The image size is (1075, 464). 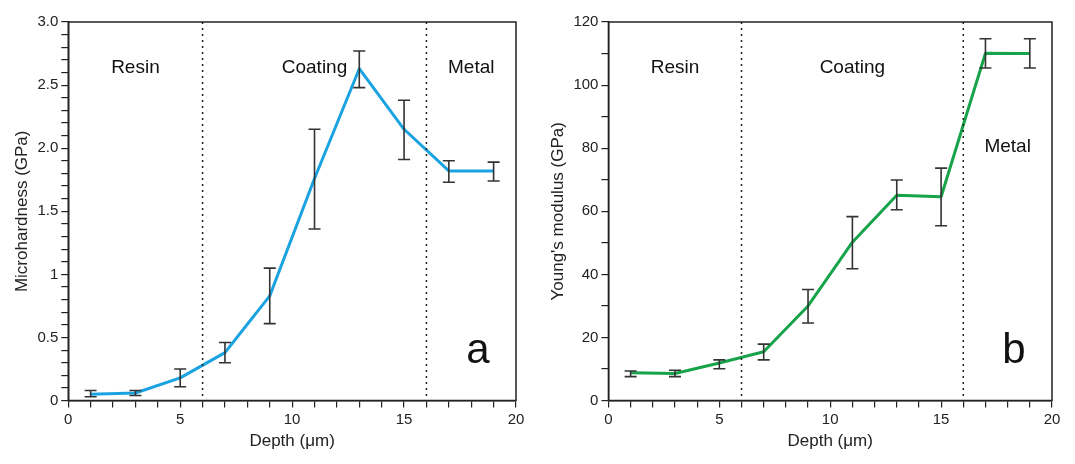 I want to click on annotation: b, so click(x=1014, y=348).